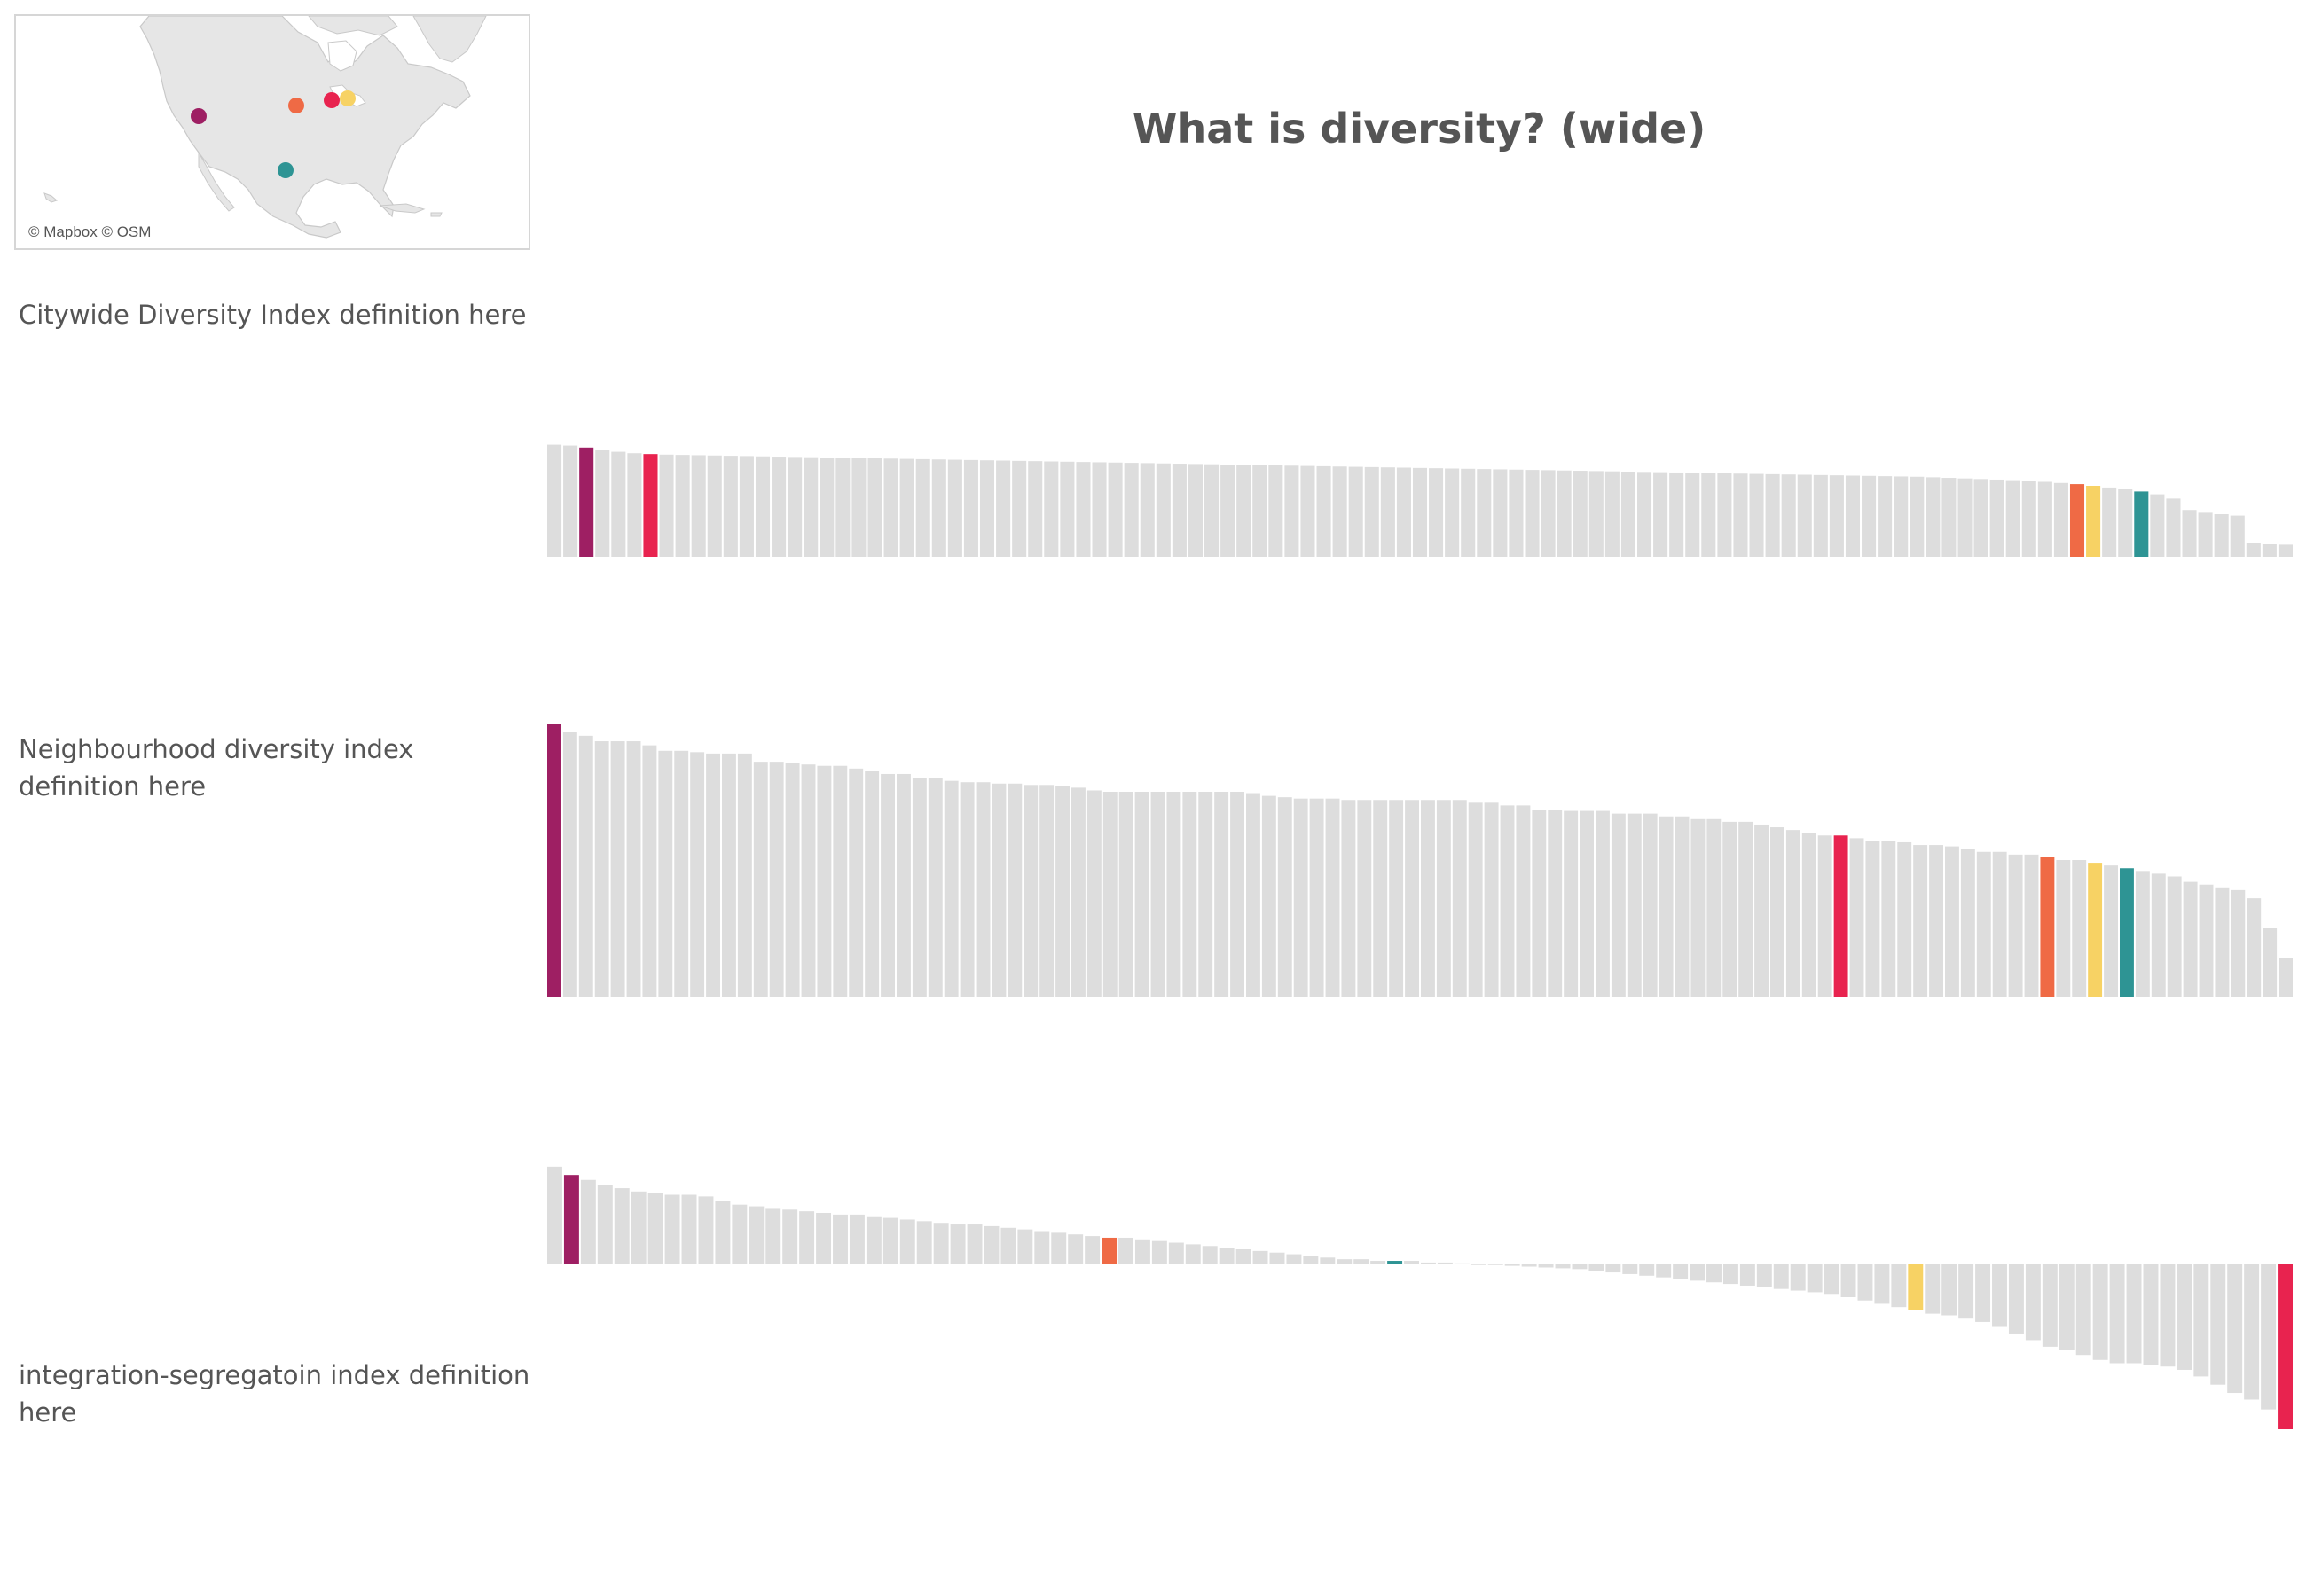 This screenshot has height=1596, width=2306. Describe the element at coordinates (332, 100) in the screenshot. I see `red-city-marker` at that location.